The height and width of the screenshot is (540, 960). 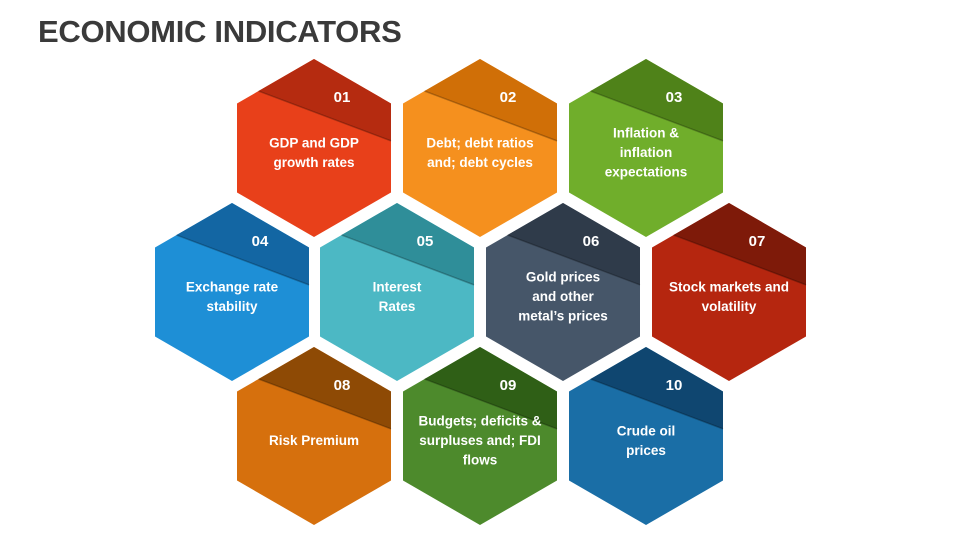 What do you see at coordinates (646, 133) in the screenshot?
I see `hexagon-label-line: Inflation &` at bounding box center [646, 133].